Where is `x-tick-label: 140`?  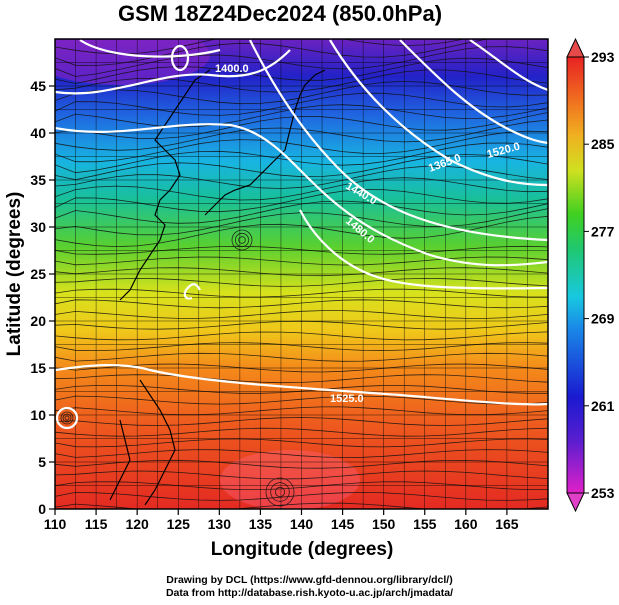 x-tick-label: 140 is located at coordinates (302, 524).